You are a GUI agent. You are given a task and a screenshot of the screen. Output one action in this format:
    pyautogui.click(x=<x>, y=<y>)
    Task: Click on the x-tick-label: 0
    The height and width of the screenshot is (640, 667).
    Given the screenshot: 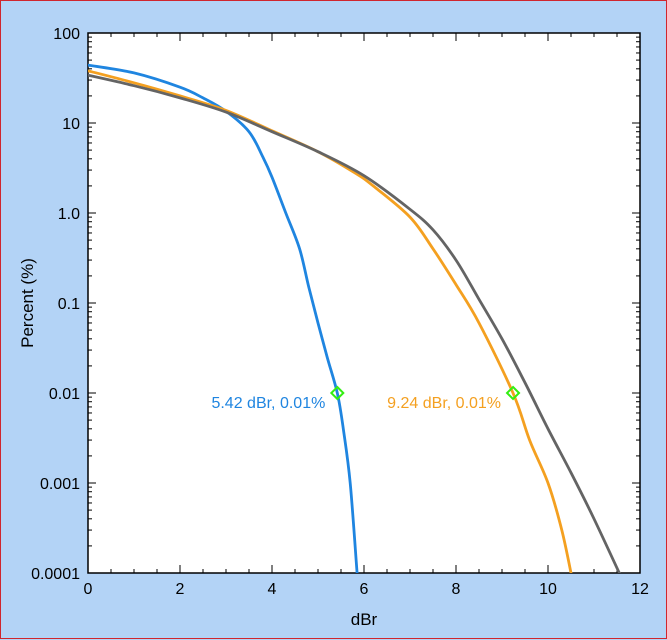 What is the action you would take?
    pyautogui.click(x=88, y=589)
    